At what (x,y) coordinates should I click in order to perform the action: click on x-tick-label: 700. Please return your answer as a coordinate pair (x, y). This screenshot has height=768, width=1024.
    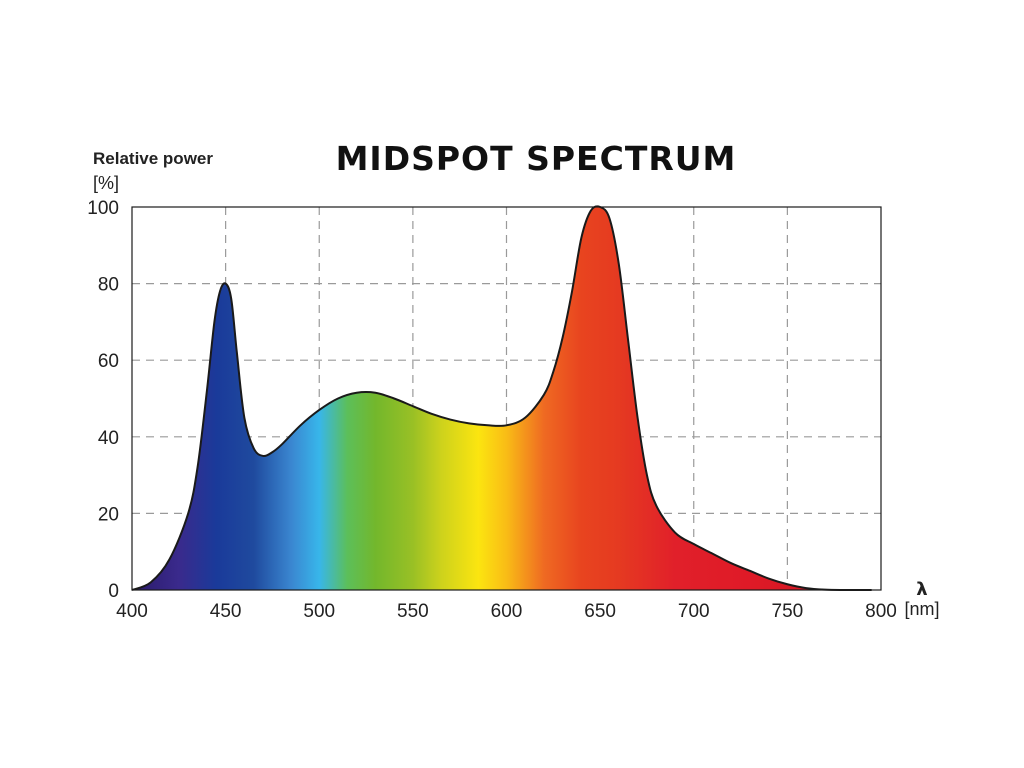
    Looking at the image, I should click on (694, 611).